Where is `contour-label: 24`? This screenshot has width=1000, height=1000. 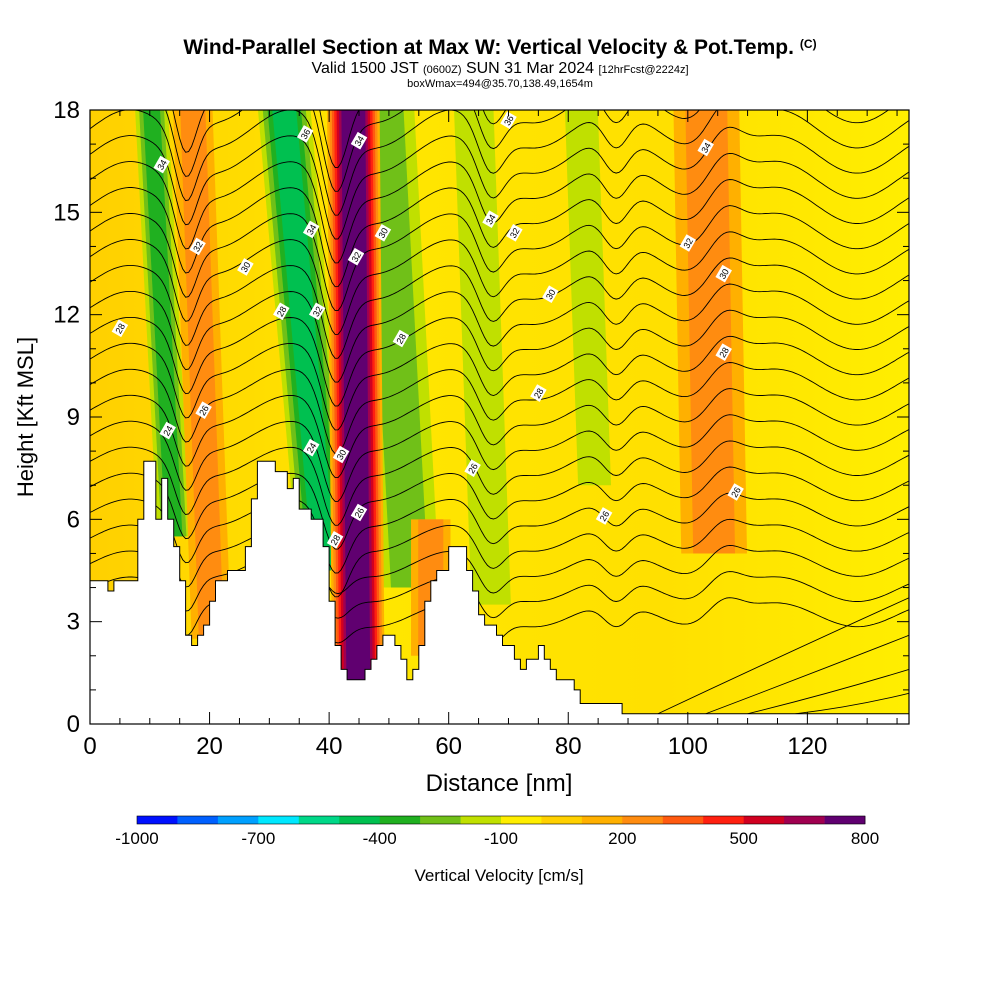
contour-label: 24 is located at coordinates (311, 447).